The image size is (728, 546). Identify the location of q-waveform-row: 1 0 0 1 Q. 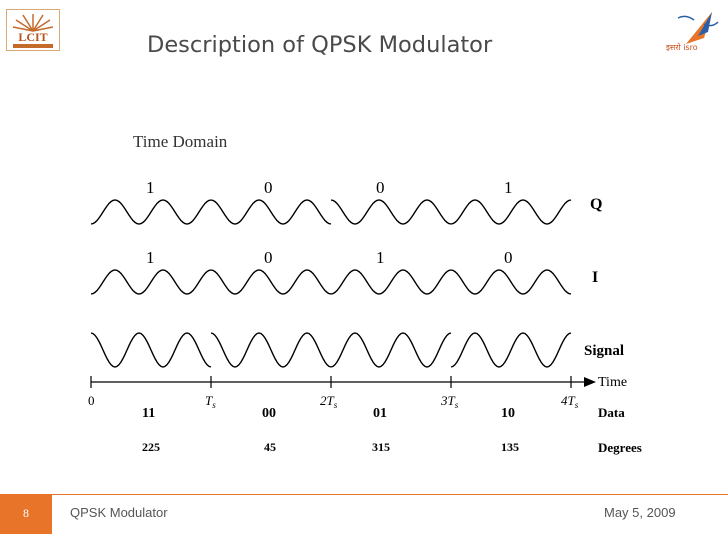
(346, 201).